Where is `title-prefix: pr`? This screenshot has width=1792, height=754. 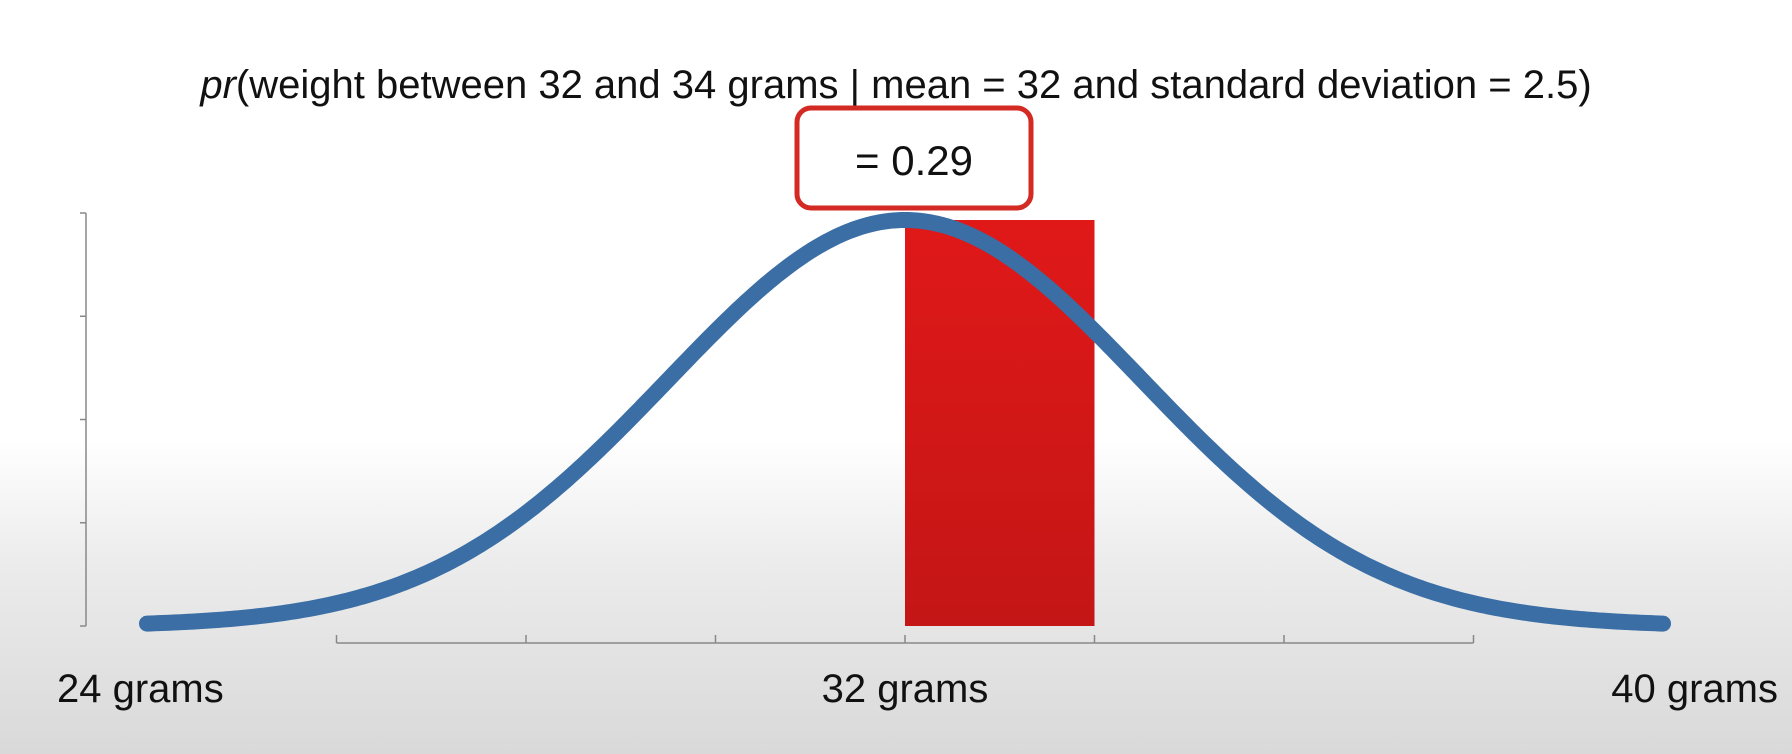 title-prefix: pr is located at coordinates (218, 85).